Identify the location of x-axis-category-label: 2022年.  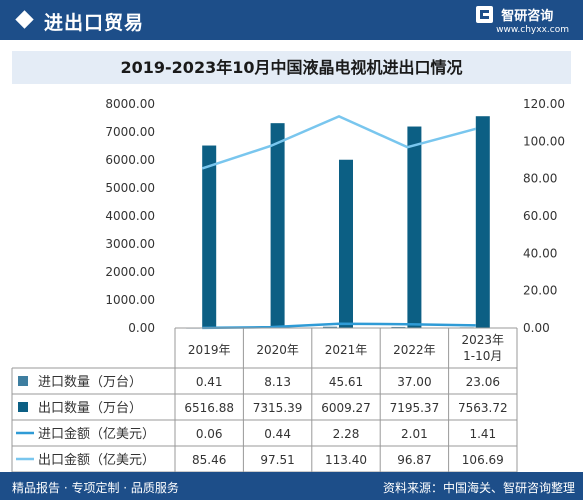
(414, 350).